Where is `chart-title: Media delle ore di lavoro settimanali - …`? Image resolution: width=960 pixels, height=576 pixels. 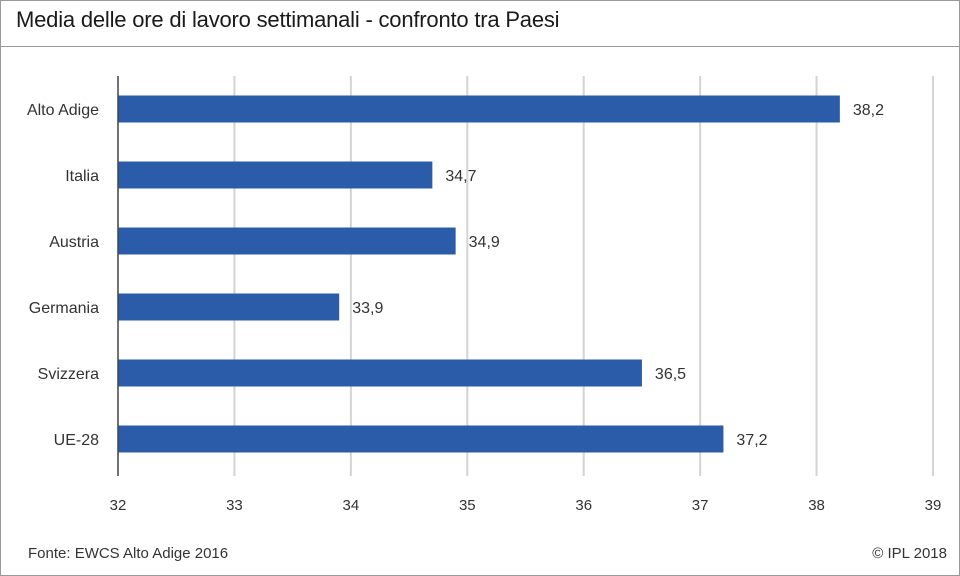 chart-title: Media delle ore di lavoro settimanali - … is located at coordinates (288, 19).